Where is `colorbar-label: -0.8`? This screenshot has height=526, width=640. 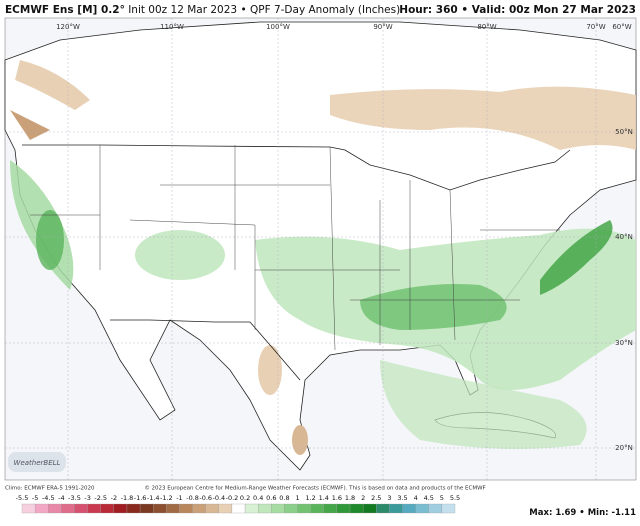 colorbar-label: -0.8 is located at coordinates (192, 498).